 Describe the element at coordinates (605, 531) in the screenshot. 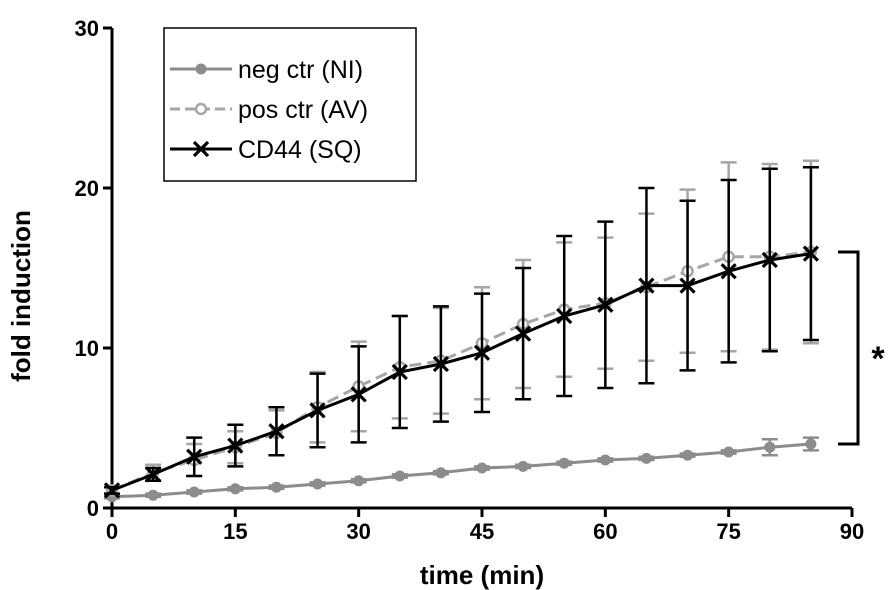

I see `x-tick-label: 60` at that location.